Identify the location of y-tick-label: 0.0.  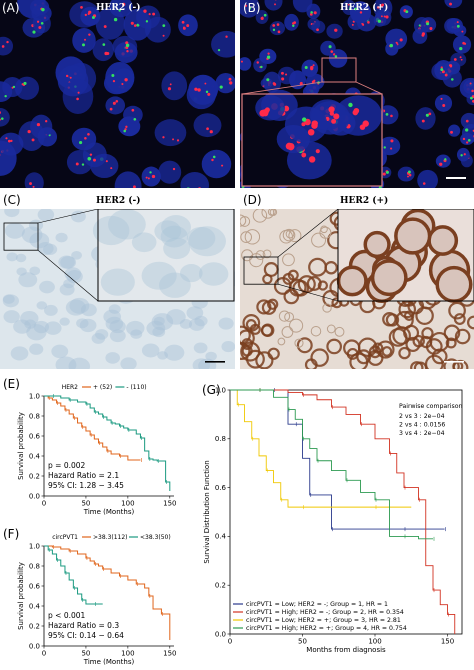
(34, 646).